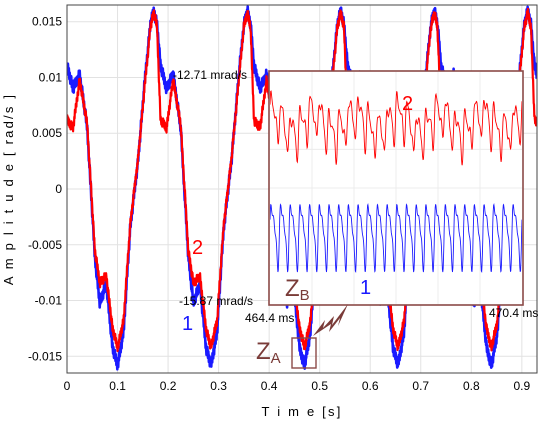  What do you see at coordinates (269, 386) in the screenshot?
I see `x-tick-label: 0.4` at bounding box center [269, 386].